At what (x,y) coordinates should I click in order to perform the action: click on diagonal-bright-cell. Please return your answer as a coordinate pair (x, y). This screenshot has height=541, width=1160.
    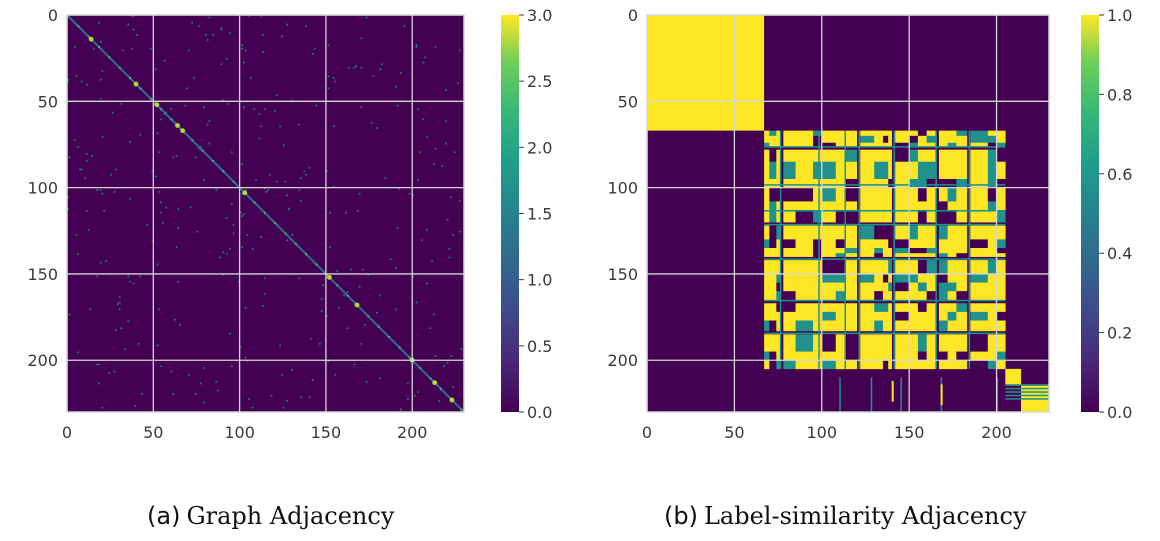
    Looking at the image, I should click on (91, 39).